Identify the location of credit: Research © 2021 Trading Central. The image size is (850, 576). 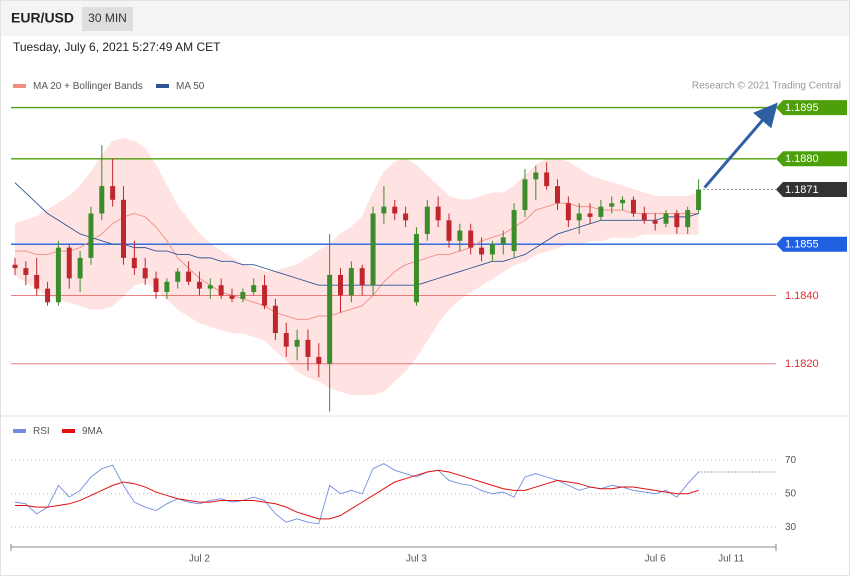
(766, 86).